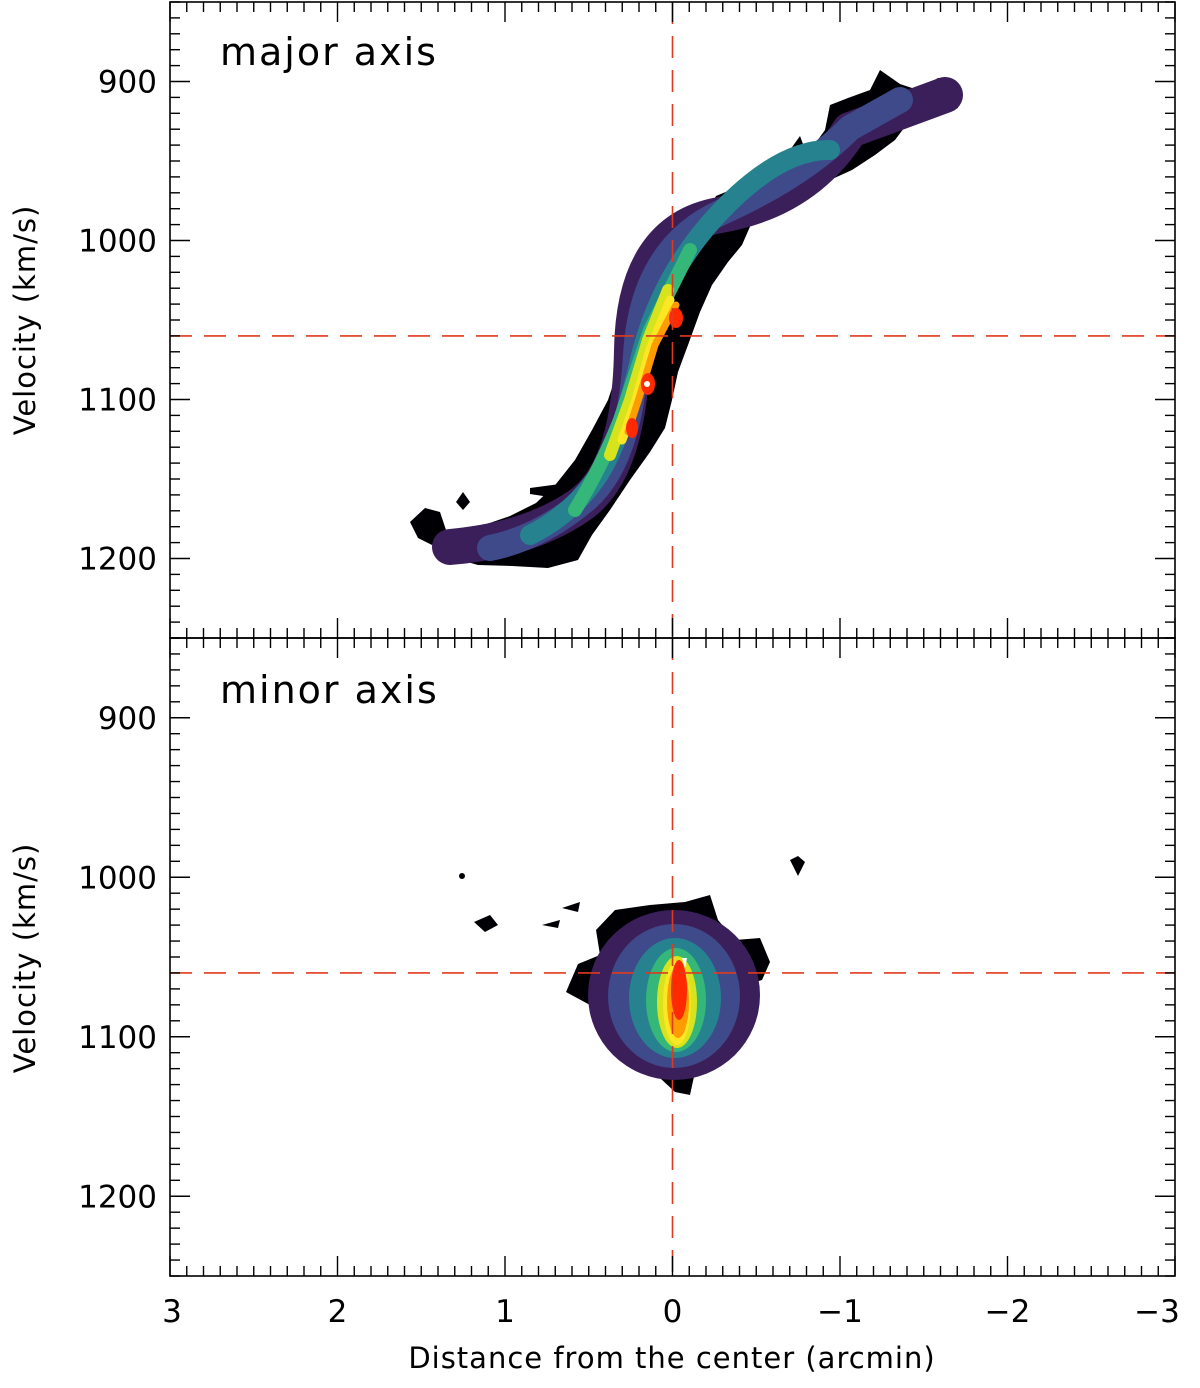 Image resolution: width=1200 pixels, height=1388 pixels. Describe the element at coordinates (840, 1312) in the screenshot. I see `x-tick-label: −1` at that location.